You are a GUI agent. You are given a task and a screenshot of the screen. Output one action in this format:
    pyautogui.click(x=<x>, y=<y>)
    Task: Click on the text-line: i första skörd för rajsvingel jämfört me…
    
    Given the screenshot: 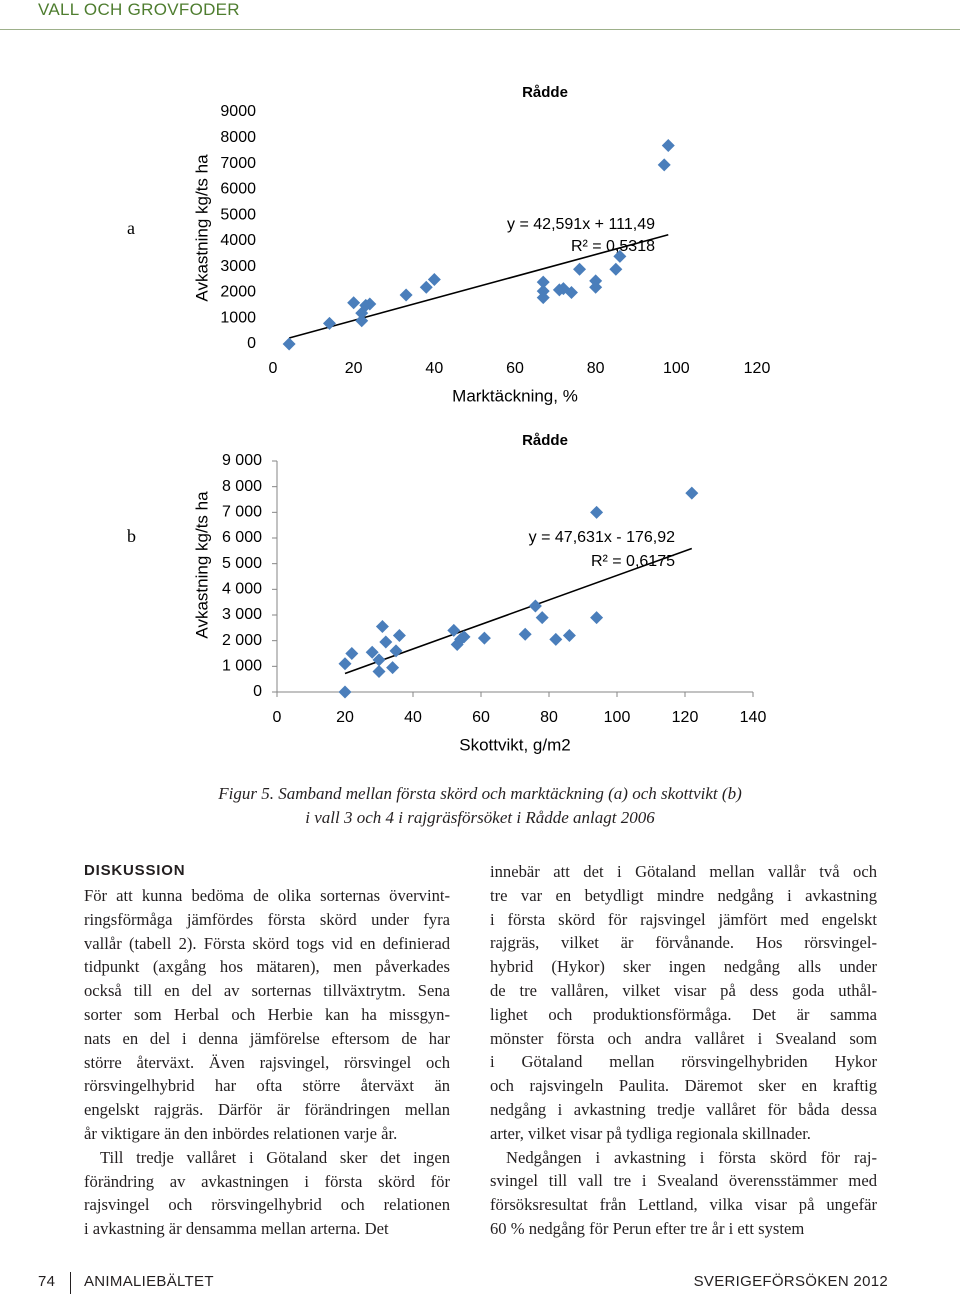 What is the action you would take?
    pyautogui.click(x=683, y=919)
    